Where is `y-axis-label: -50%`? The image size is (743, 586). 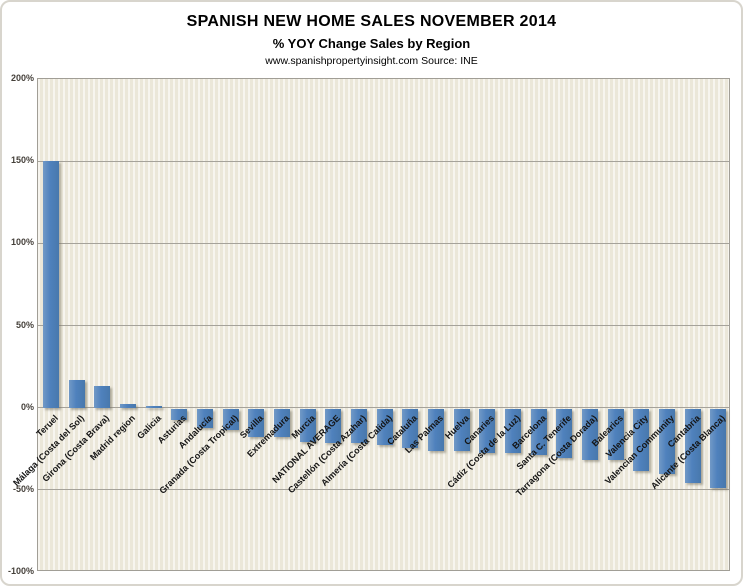
y-axis-label: -50% is located at coordinates (23, 488).